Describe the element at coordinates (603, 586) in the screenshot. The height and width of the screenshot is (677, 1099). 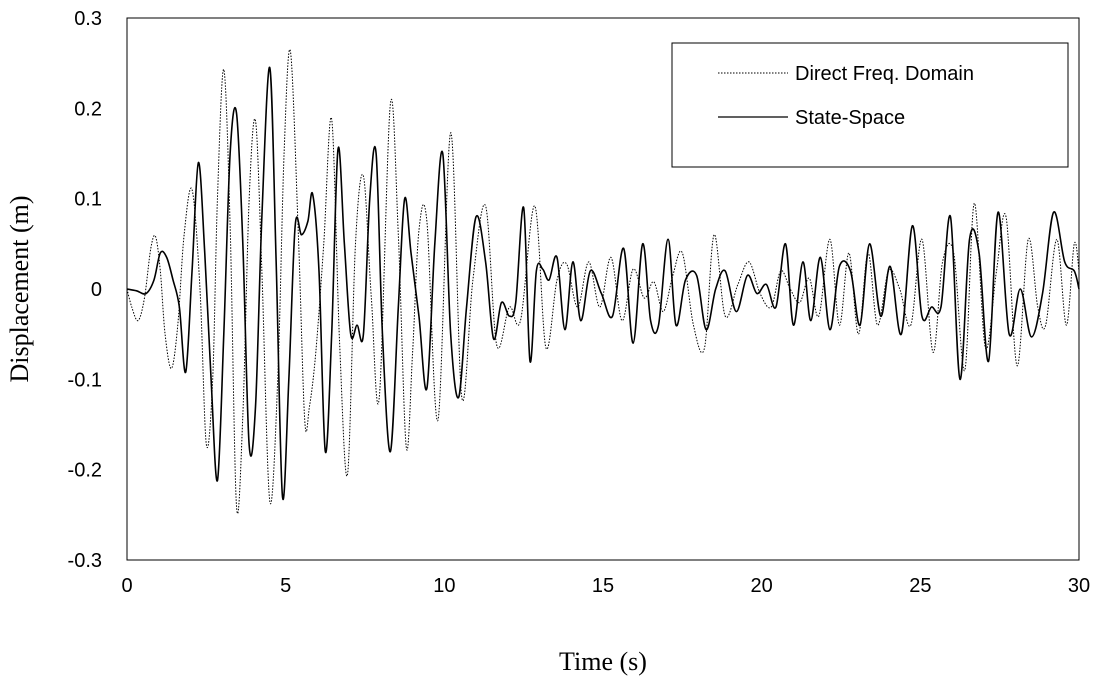
I see `x-tick-label: 15` at that location.